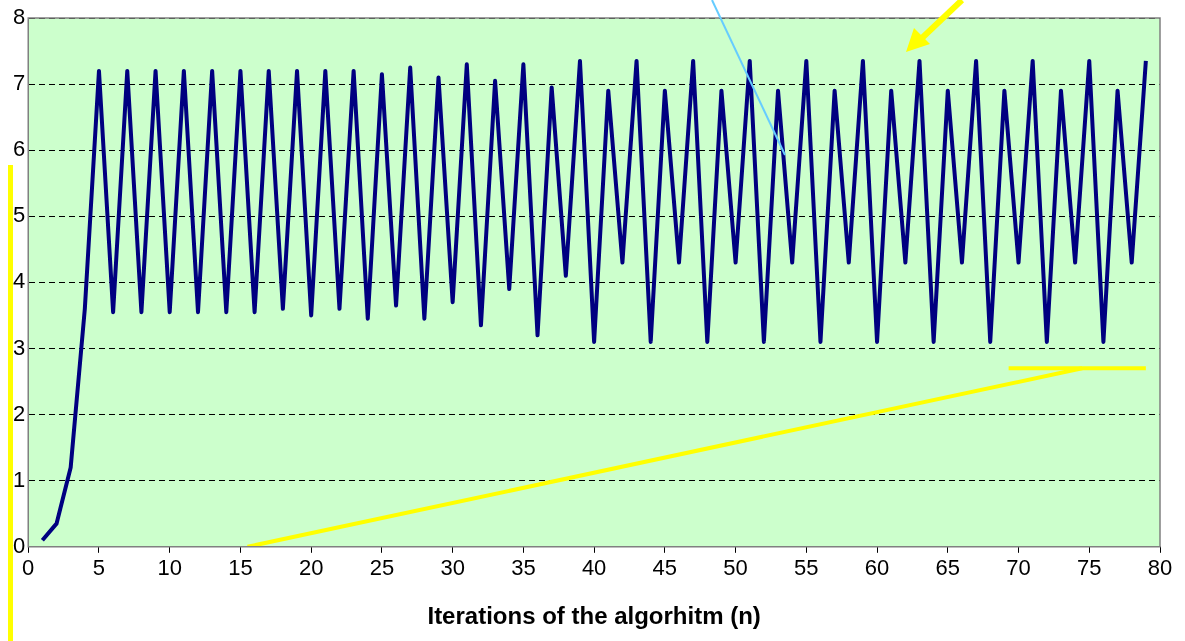  What do you see at coordinates (99, 568) in the screenshot?
I see `x-tick-label: 5` at bounding box center [99, 568].